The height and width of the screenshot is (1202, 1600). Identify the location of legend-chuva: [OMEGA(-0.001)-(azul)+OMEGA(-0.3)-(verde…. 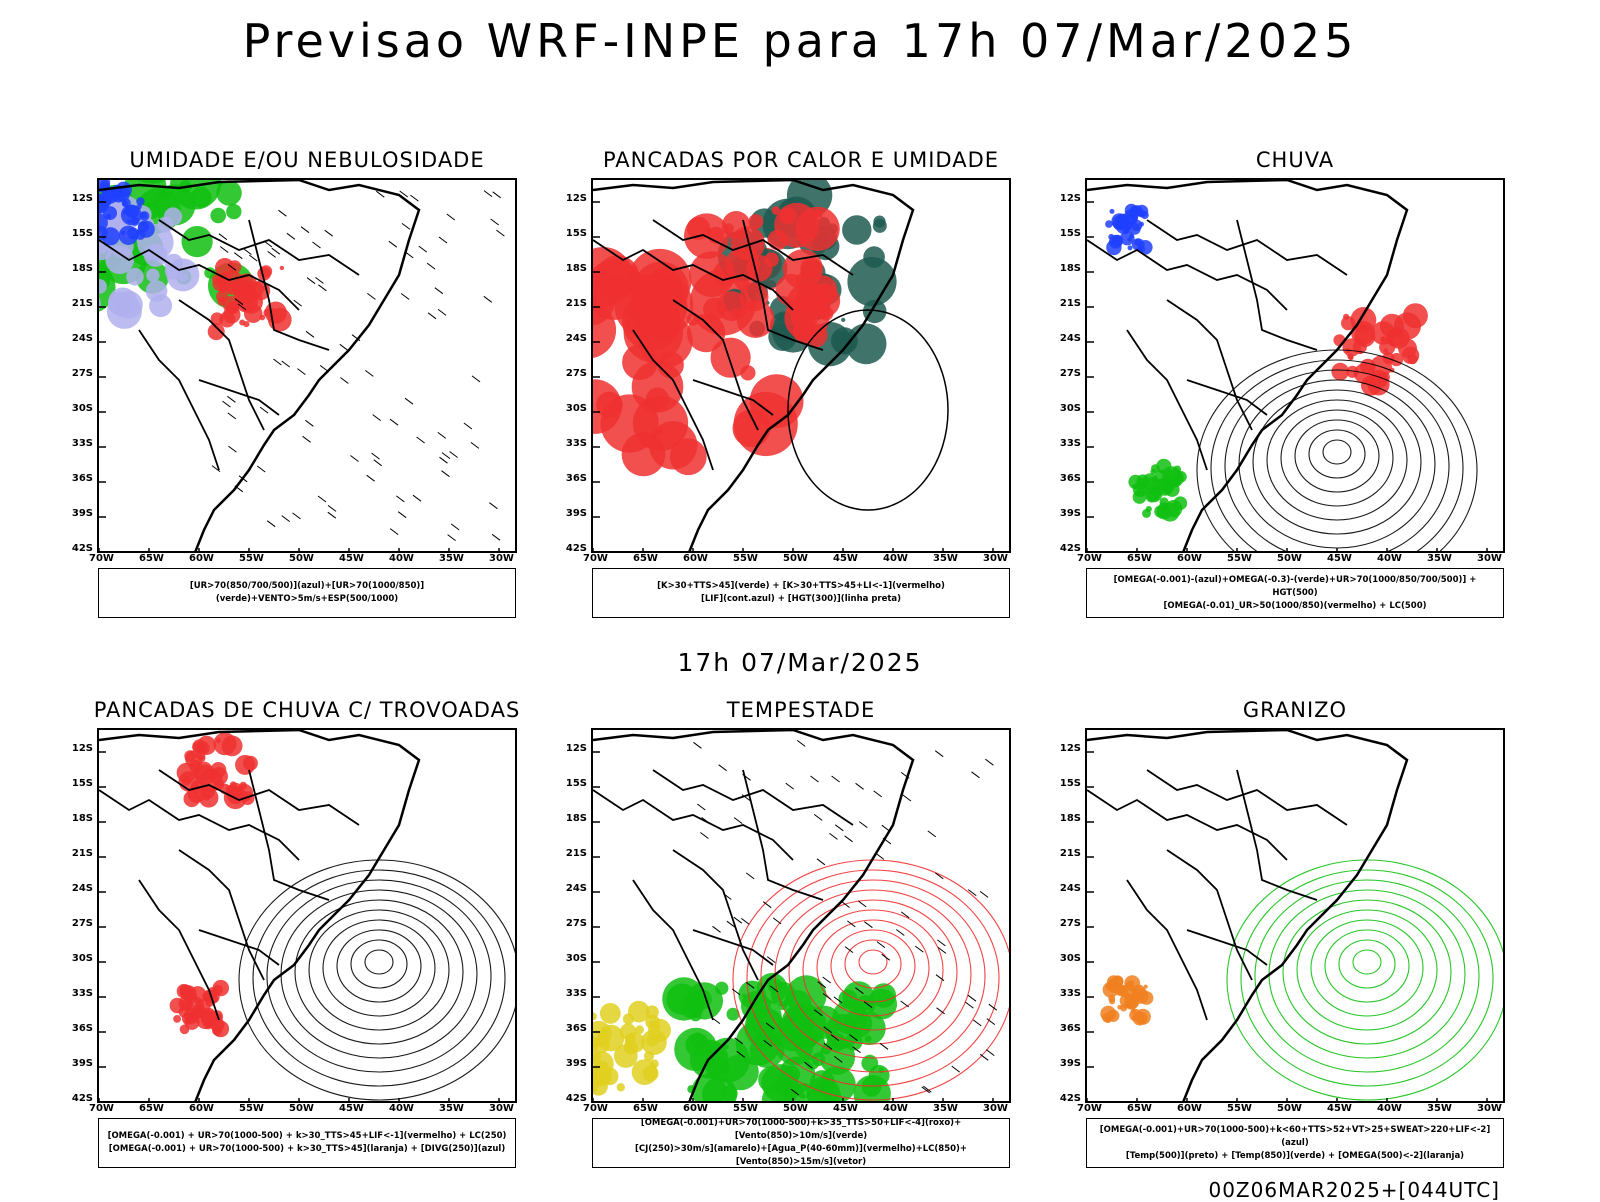
(1295, 593).